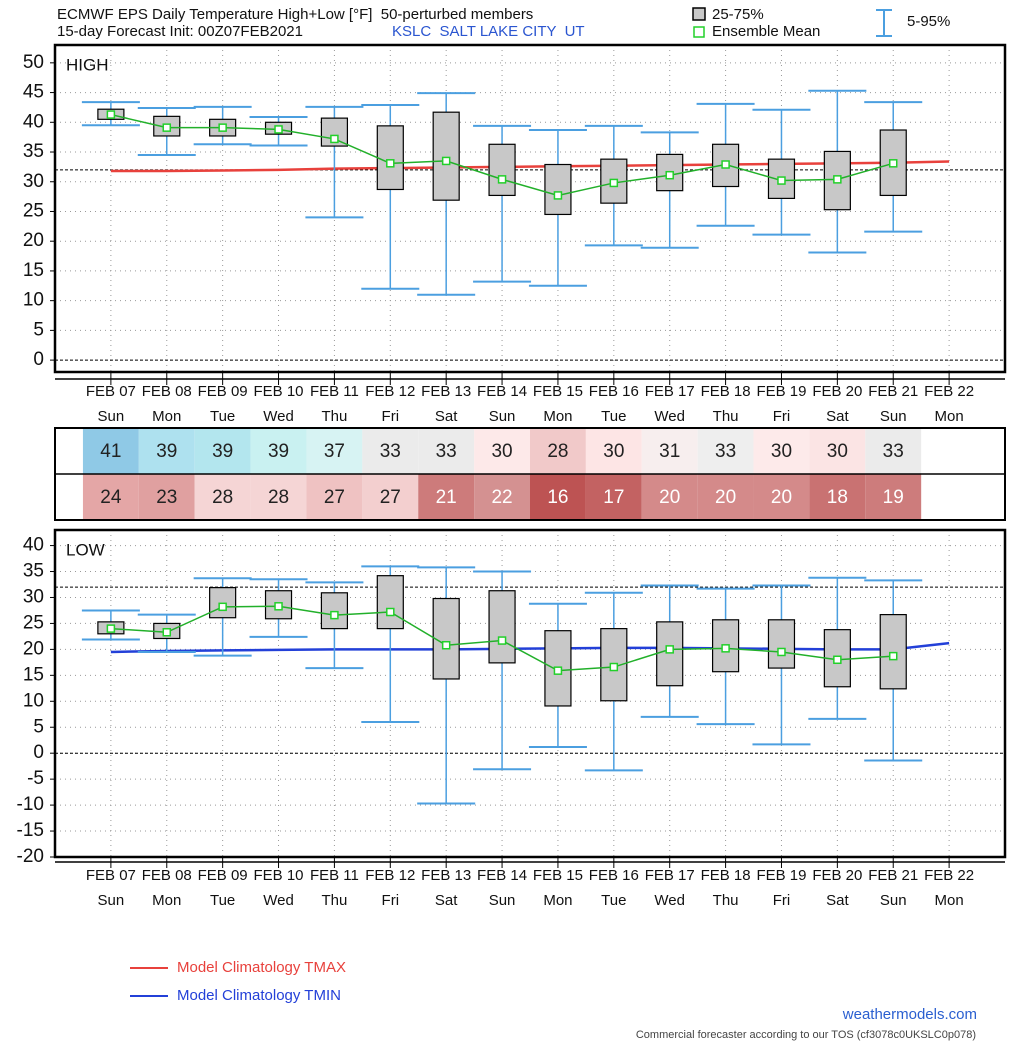 The height and width of the screenshot is (1044, 1024). I want to click on table-value: 28, so click(222, 497).